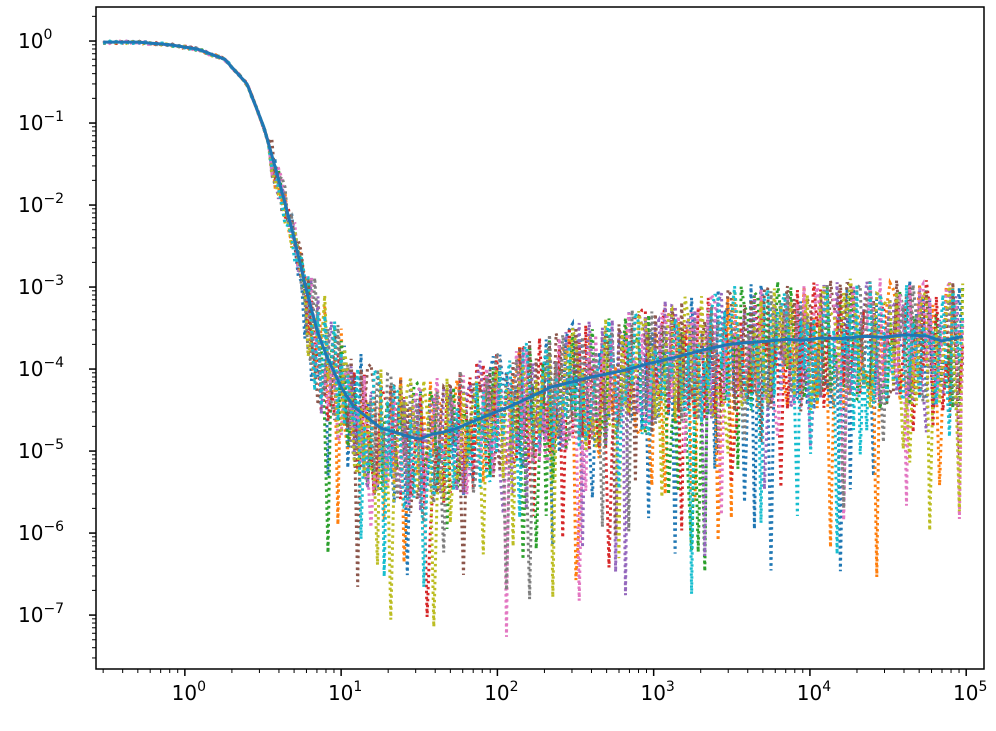  I want to click on x-tick-label: 10³, so click(657, 692).